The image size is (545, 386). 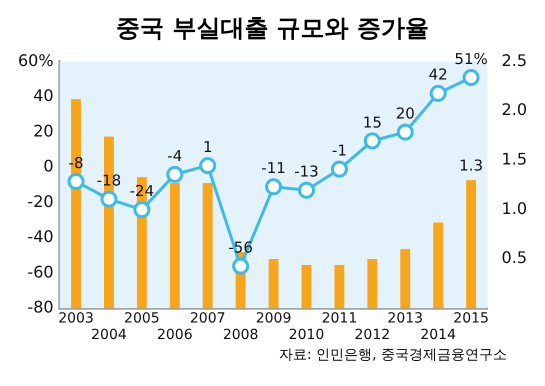 What do you see at coordinates (36, 60) in the screenshot?
I see `y-tick-label: 60%` at bounding box center [36, 60].